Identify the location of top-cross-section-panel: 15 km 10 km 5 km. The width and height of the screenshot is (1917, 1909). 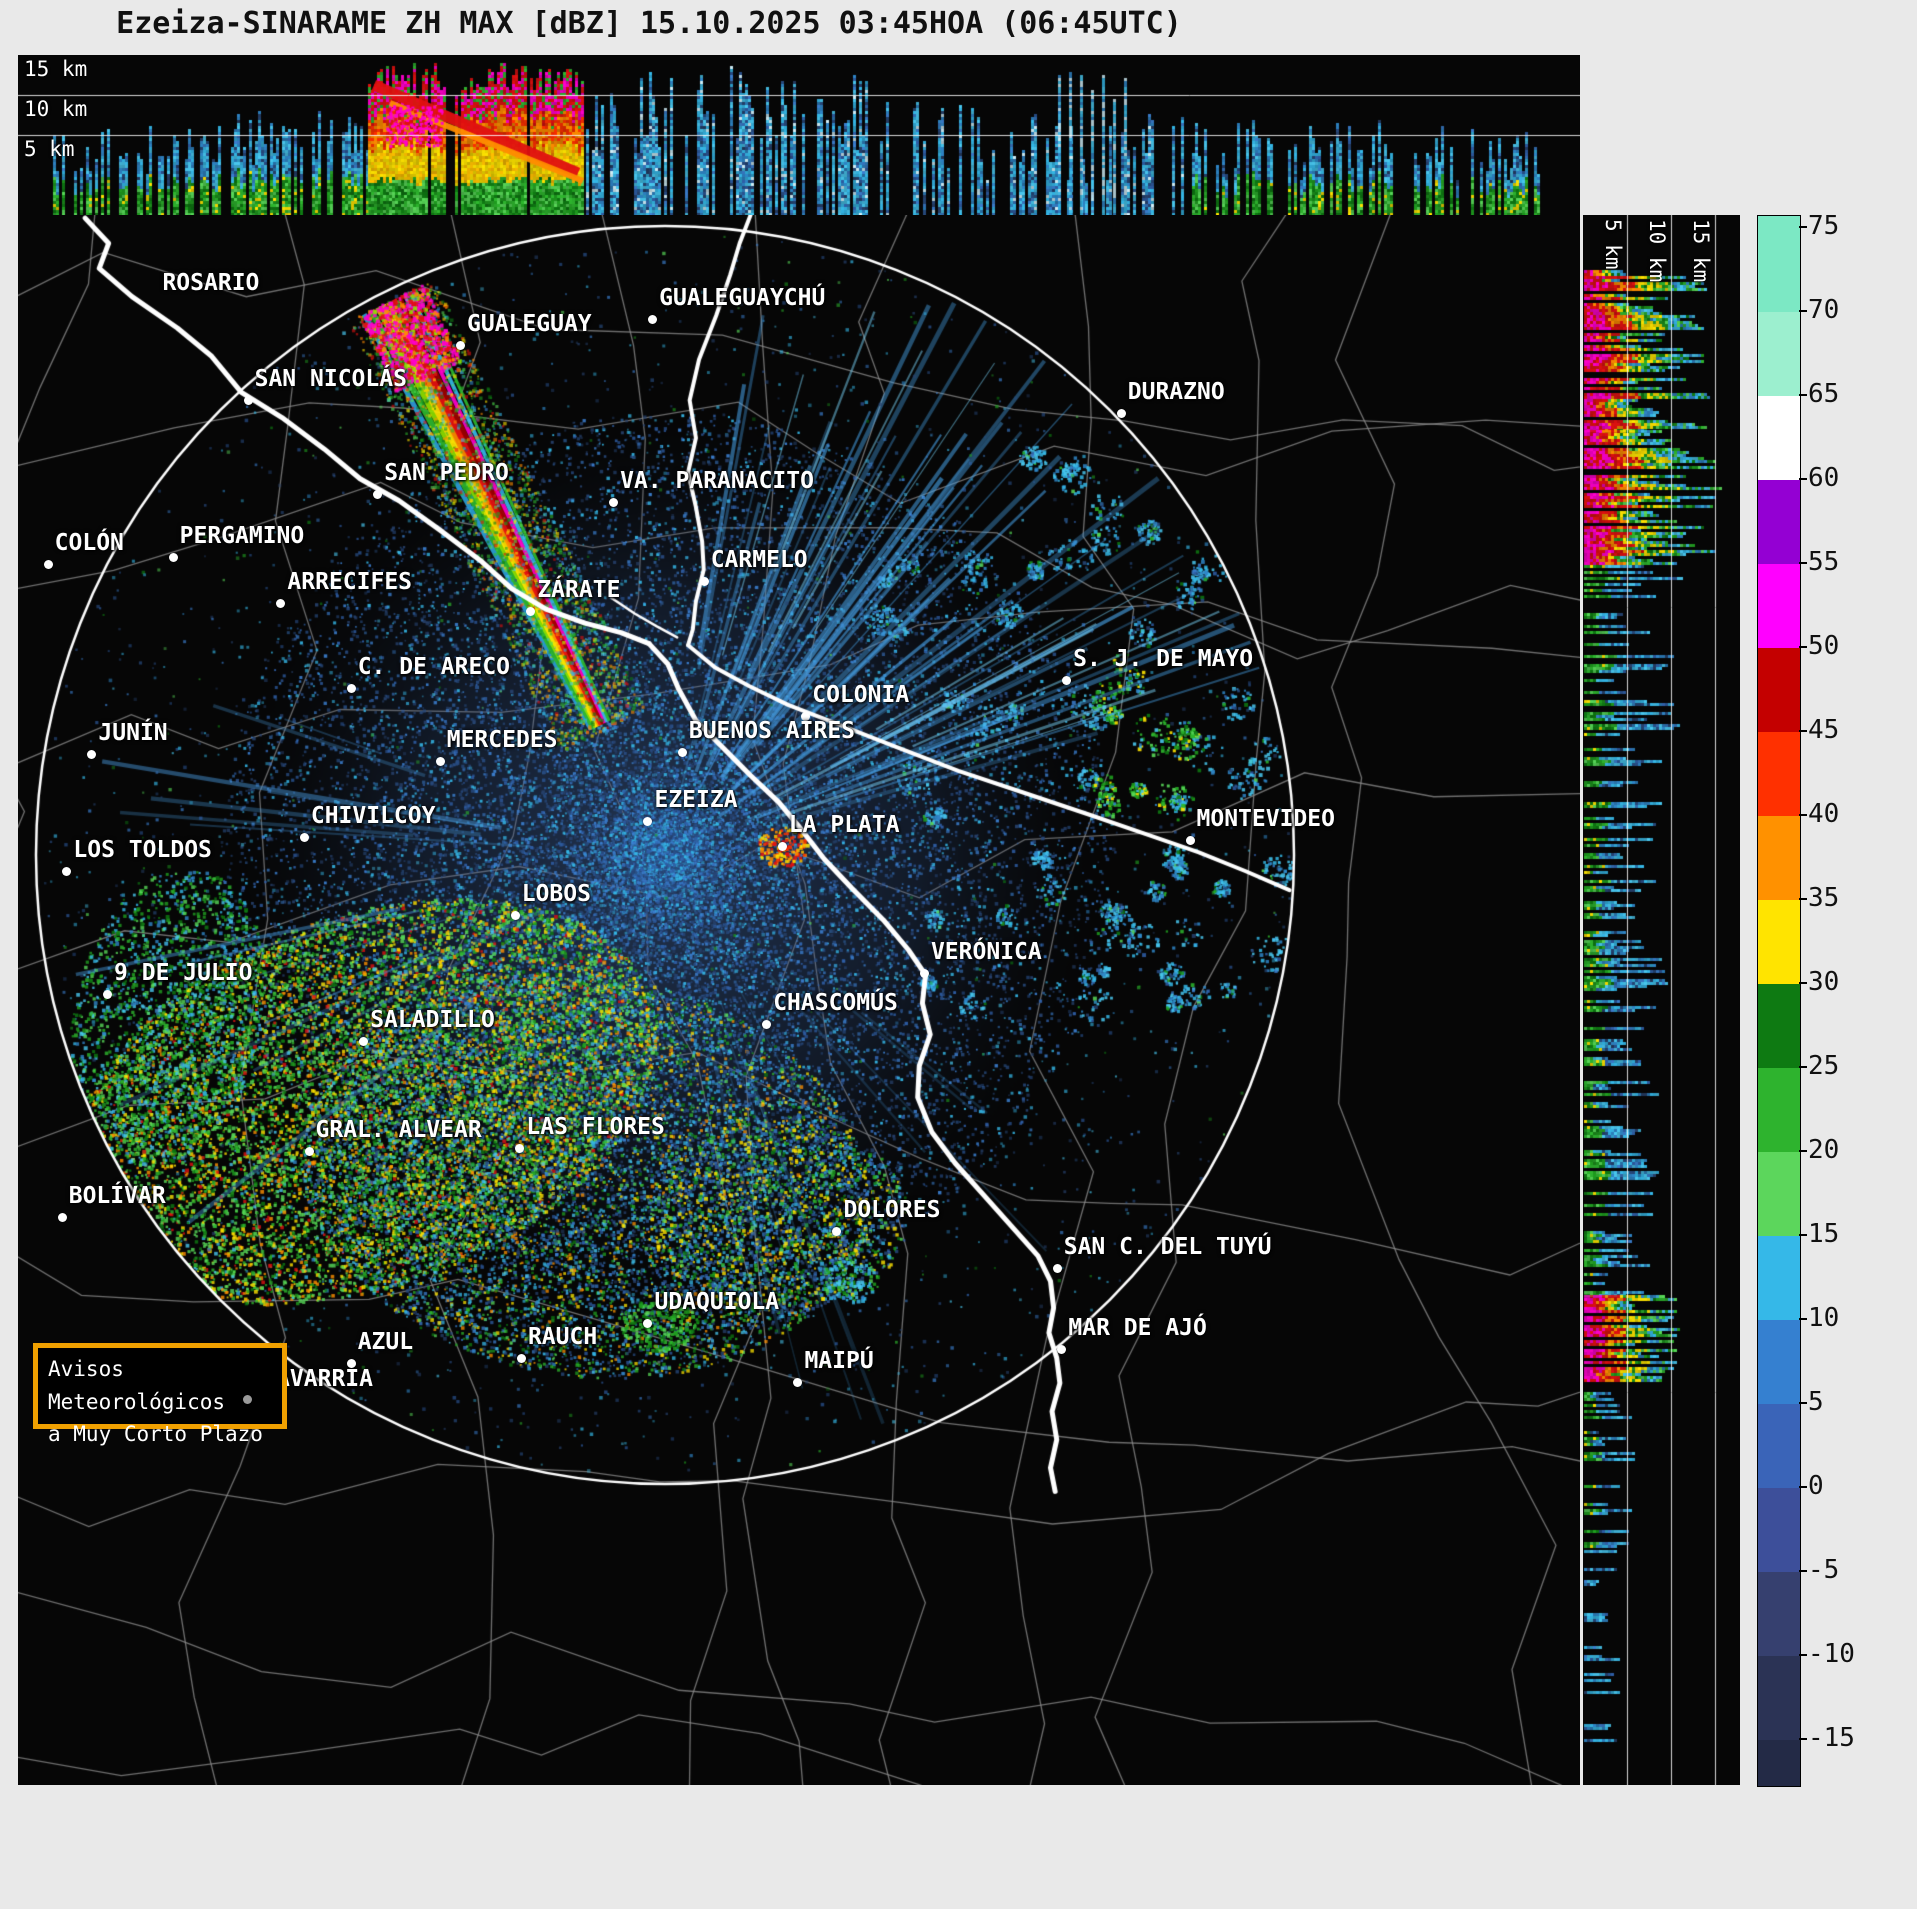
(799, 135).